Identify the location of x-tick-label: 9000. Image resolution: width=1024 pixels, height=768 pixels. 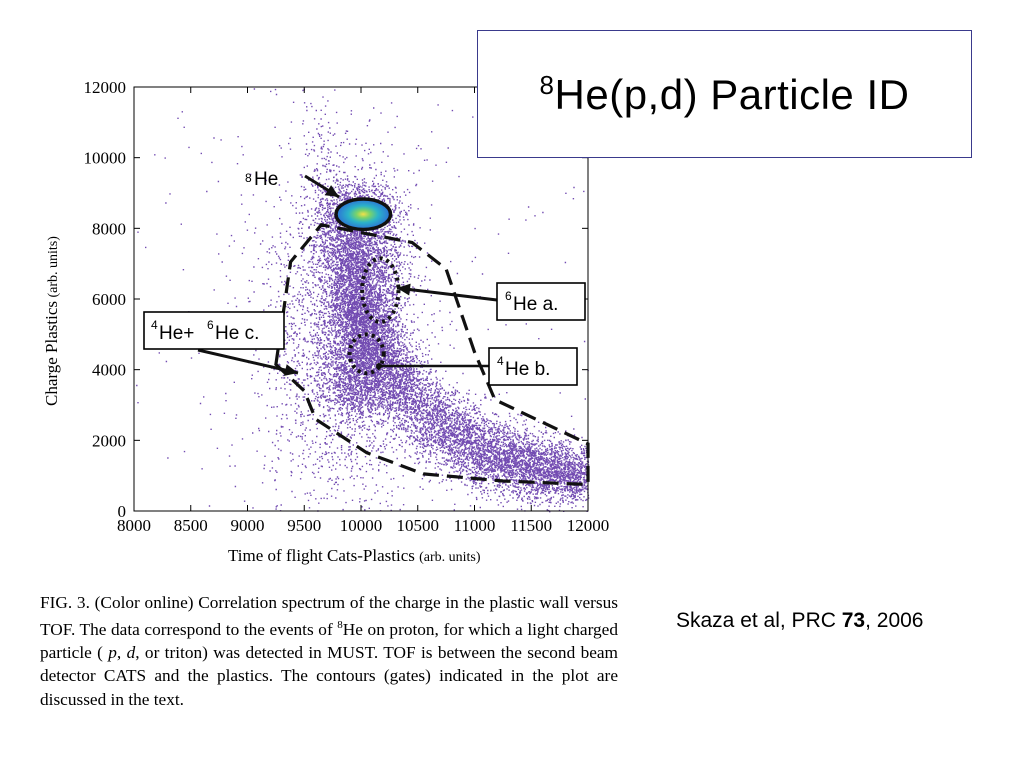
(248, 525).